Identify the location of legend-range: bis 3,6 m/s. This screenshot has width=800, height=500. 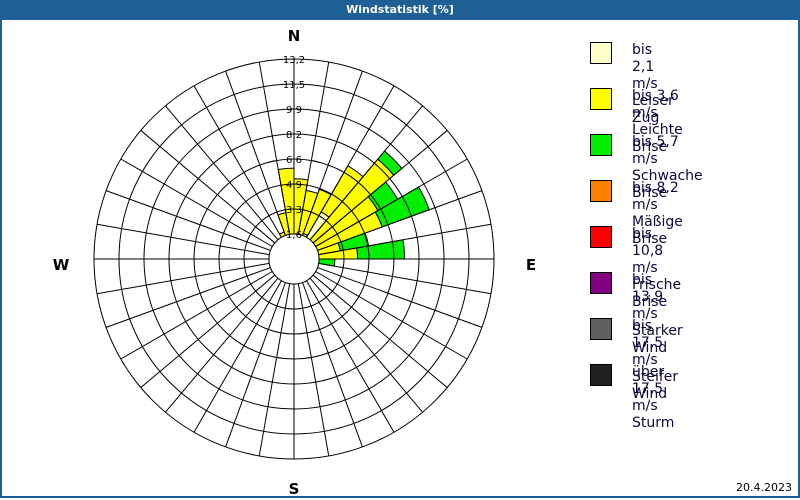
(655, 104).